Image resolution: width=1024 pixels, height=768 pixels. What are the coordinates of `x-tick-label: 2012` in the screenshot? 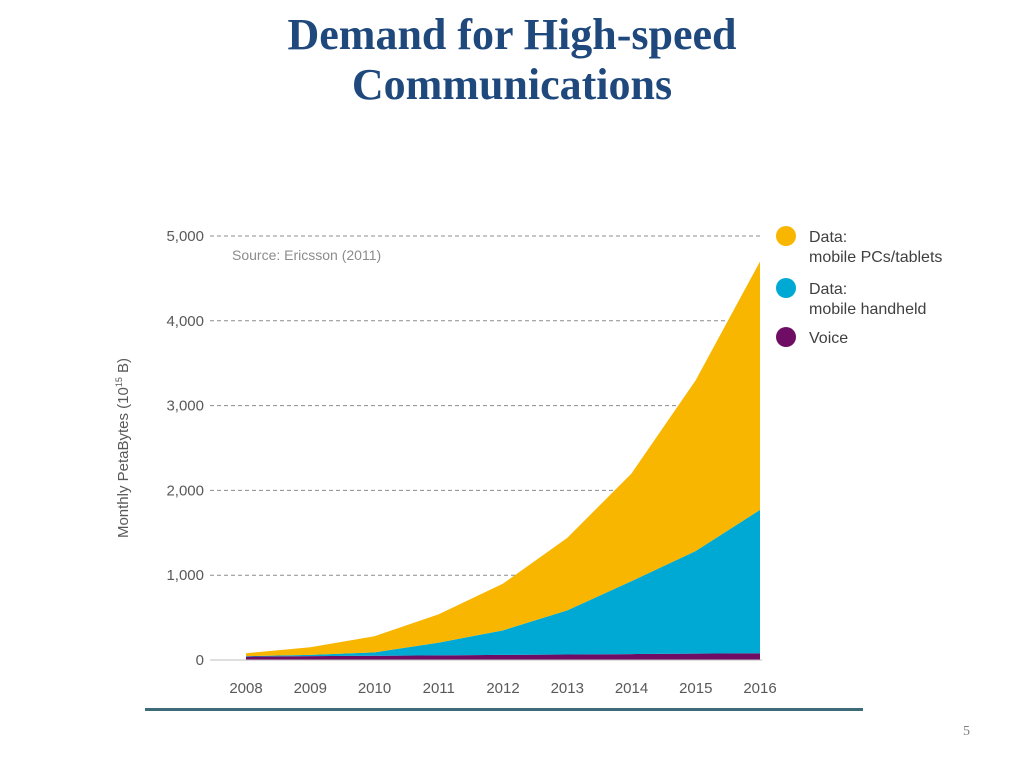 It's located at (502, 688).